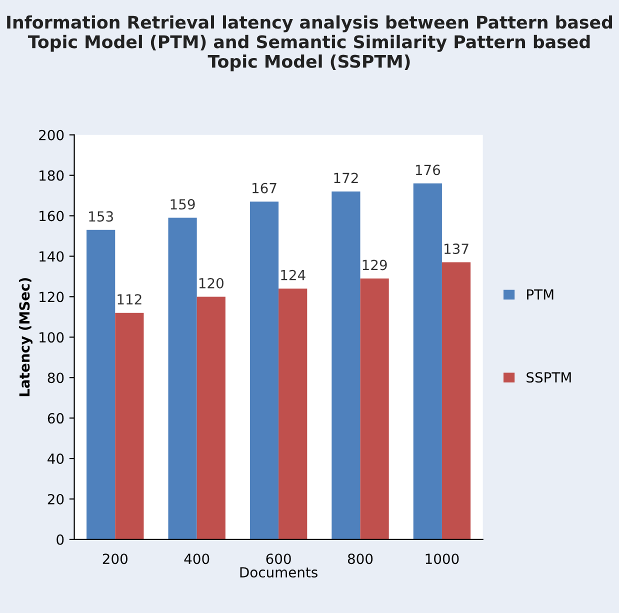 The height and width of the screenshot is (613, 619). Describe the element at coordinates (278, 559) in the screenshot. I see `x-tick-label: 600` at that location.